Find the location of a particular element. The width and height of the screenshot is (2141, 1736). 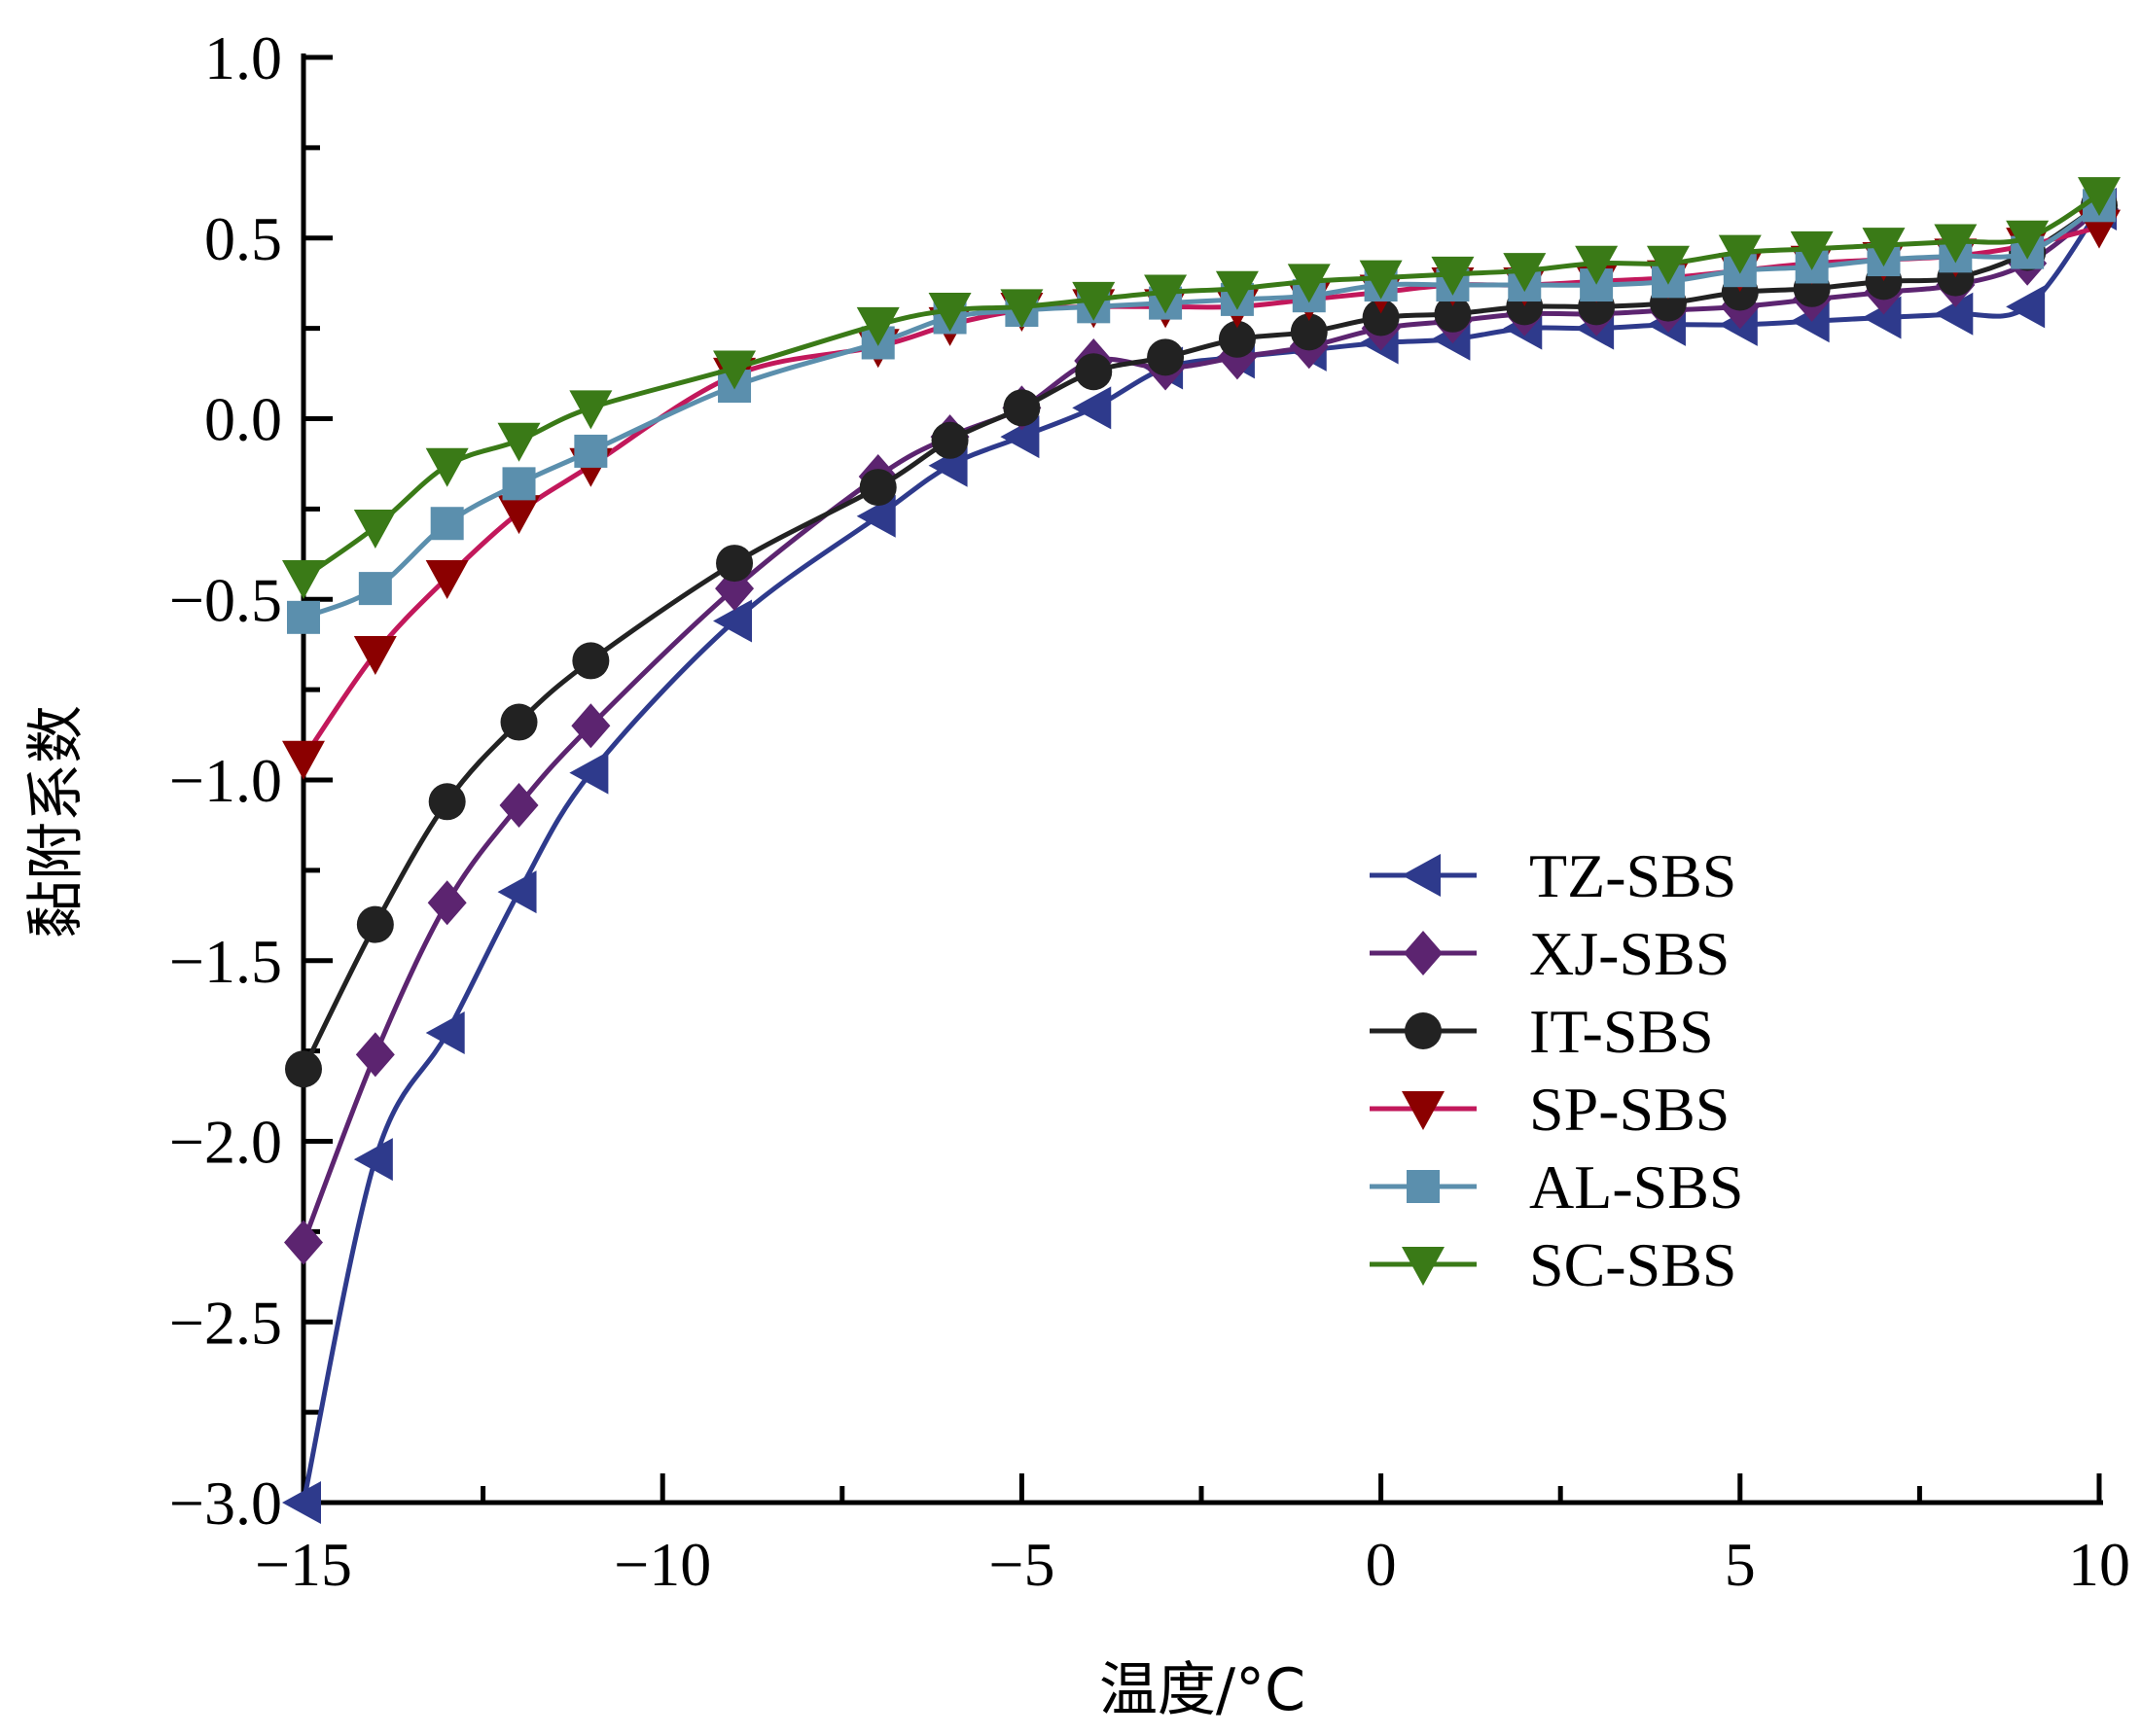

legend: TZ-SBS XJ-SBS IT-SBS SP-SBS AL-SBS SC-SBS is located at coordinates (1557, 1070).